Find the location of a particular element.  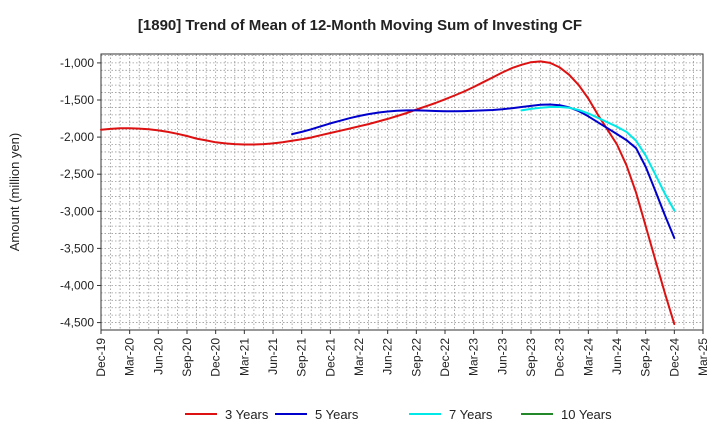

y-tick-label: -2,000 is located at coordinates (77, 137).